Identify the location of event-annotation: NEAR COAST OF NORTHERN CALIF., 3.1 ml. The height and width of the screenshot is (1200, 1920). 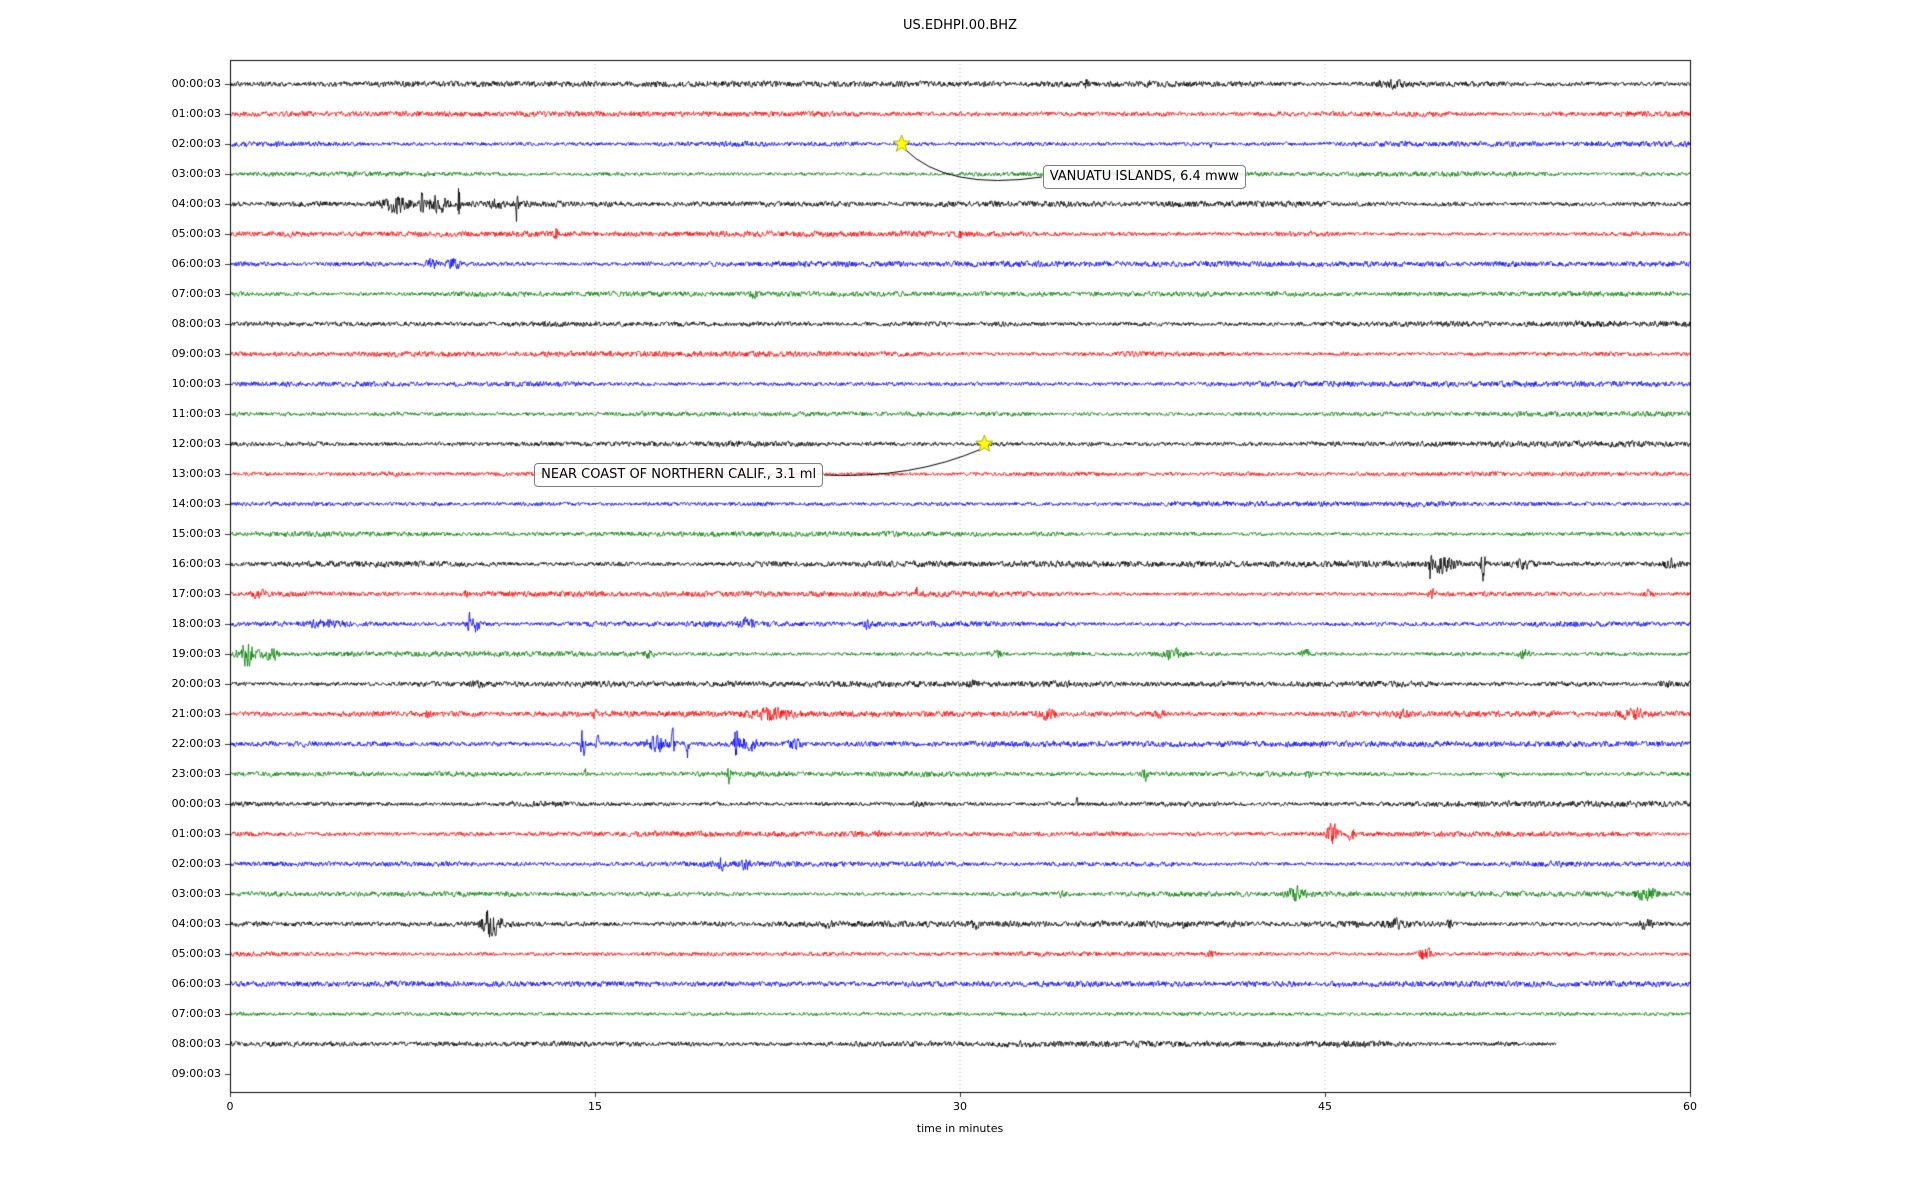
(679, 475).